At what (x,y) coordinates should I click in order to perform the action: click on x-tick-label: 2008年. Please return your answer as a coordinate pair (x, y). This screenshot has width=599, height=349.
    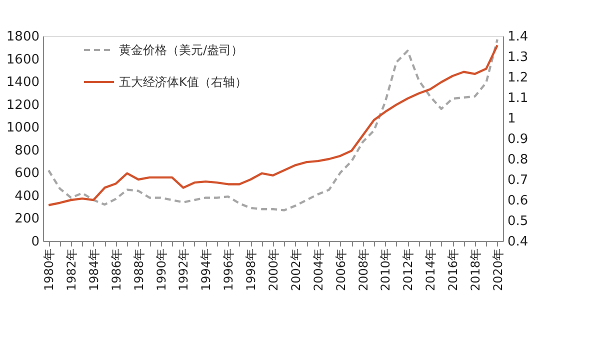
    Looking at the image, I should click on (363, 270).